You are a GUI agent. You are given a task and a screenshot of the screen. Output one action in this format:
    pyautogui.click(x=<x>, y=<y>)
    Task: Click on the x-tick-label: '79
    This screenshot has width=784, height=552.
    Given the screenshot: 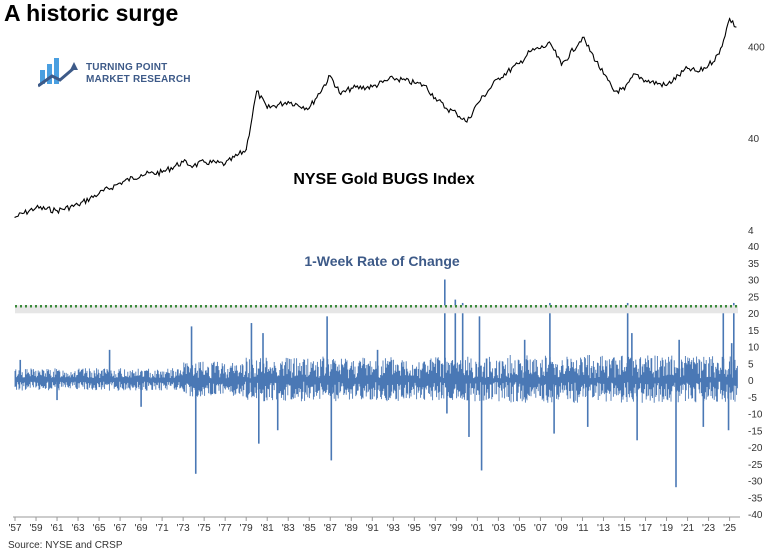 What is the action you would take?
    pyautogui.click(x=246, y=528)
    